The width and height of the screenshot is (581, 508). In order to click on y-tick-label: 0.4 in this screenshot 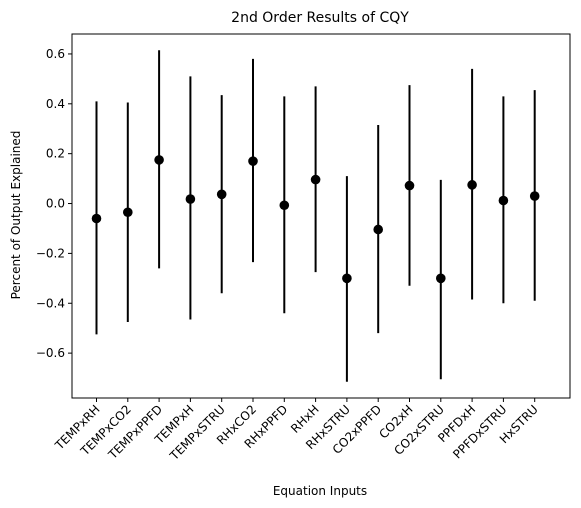, I will do `click(55, 104)`.